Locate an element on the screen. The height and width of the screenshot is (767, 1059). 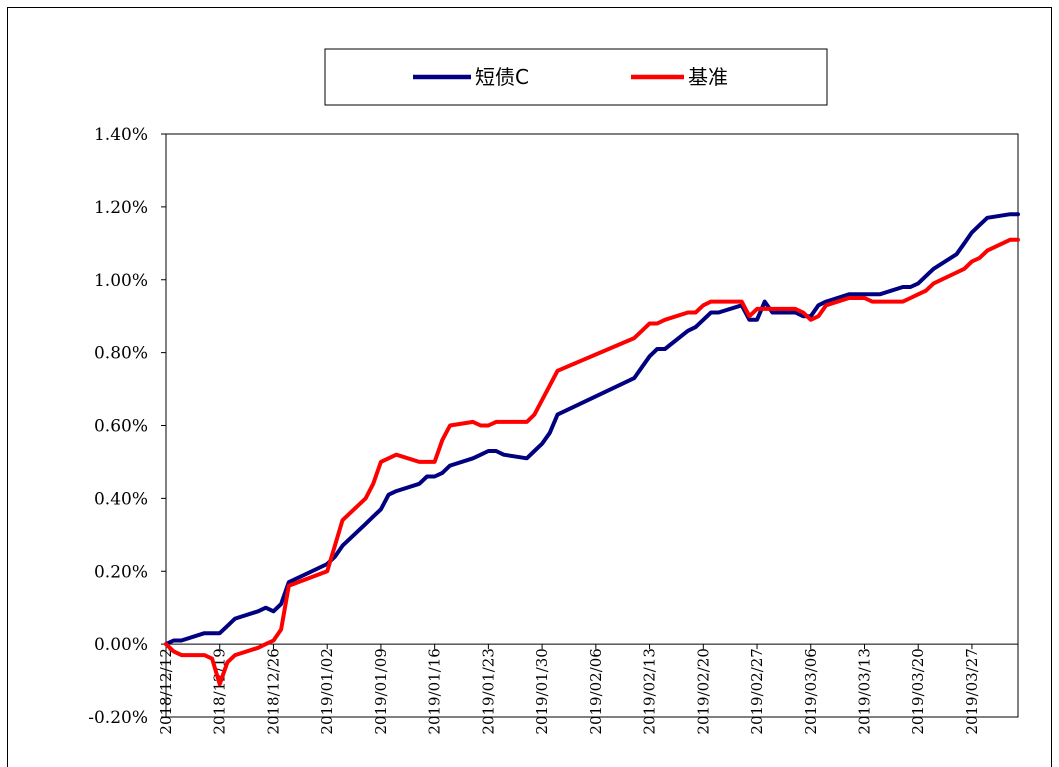
x-tick-label: 2019/03/27 is located at coordinates (972, 691).